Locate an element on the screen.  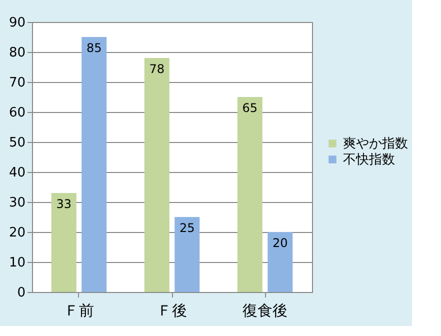
y-tick-label: 80 is located at coordinates (17, 53).